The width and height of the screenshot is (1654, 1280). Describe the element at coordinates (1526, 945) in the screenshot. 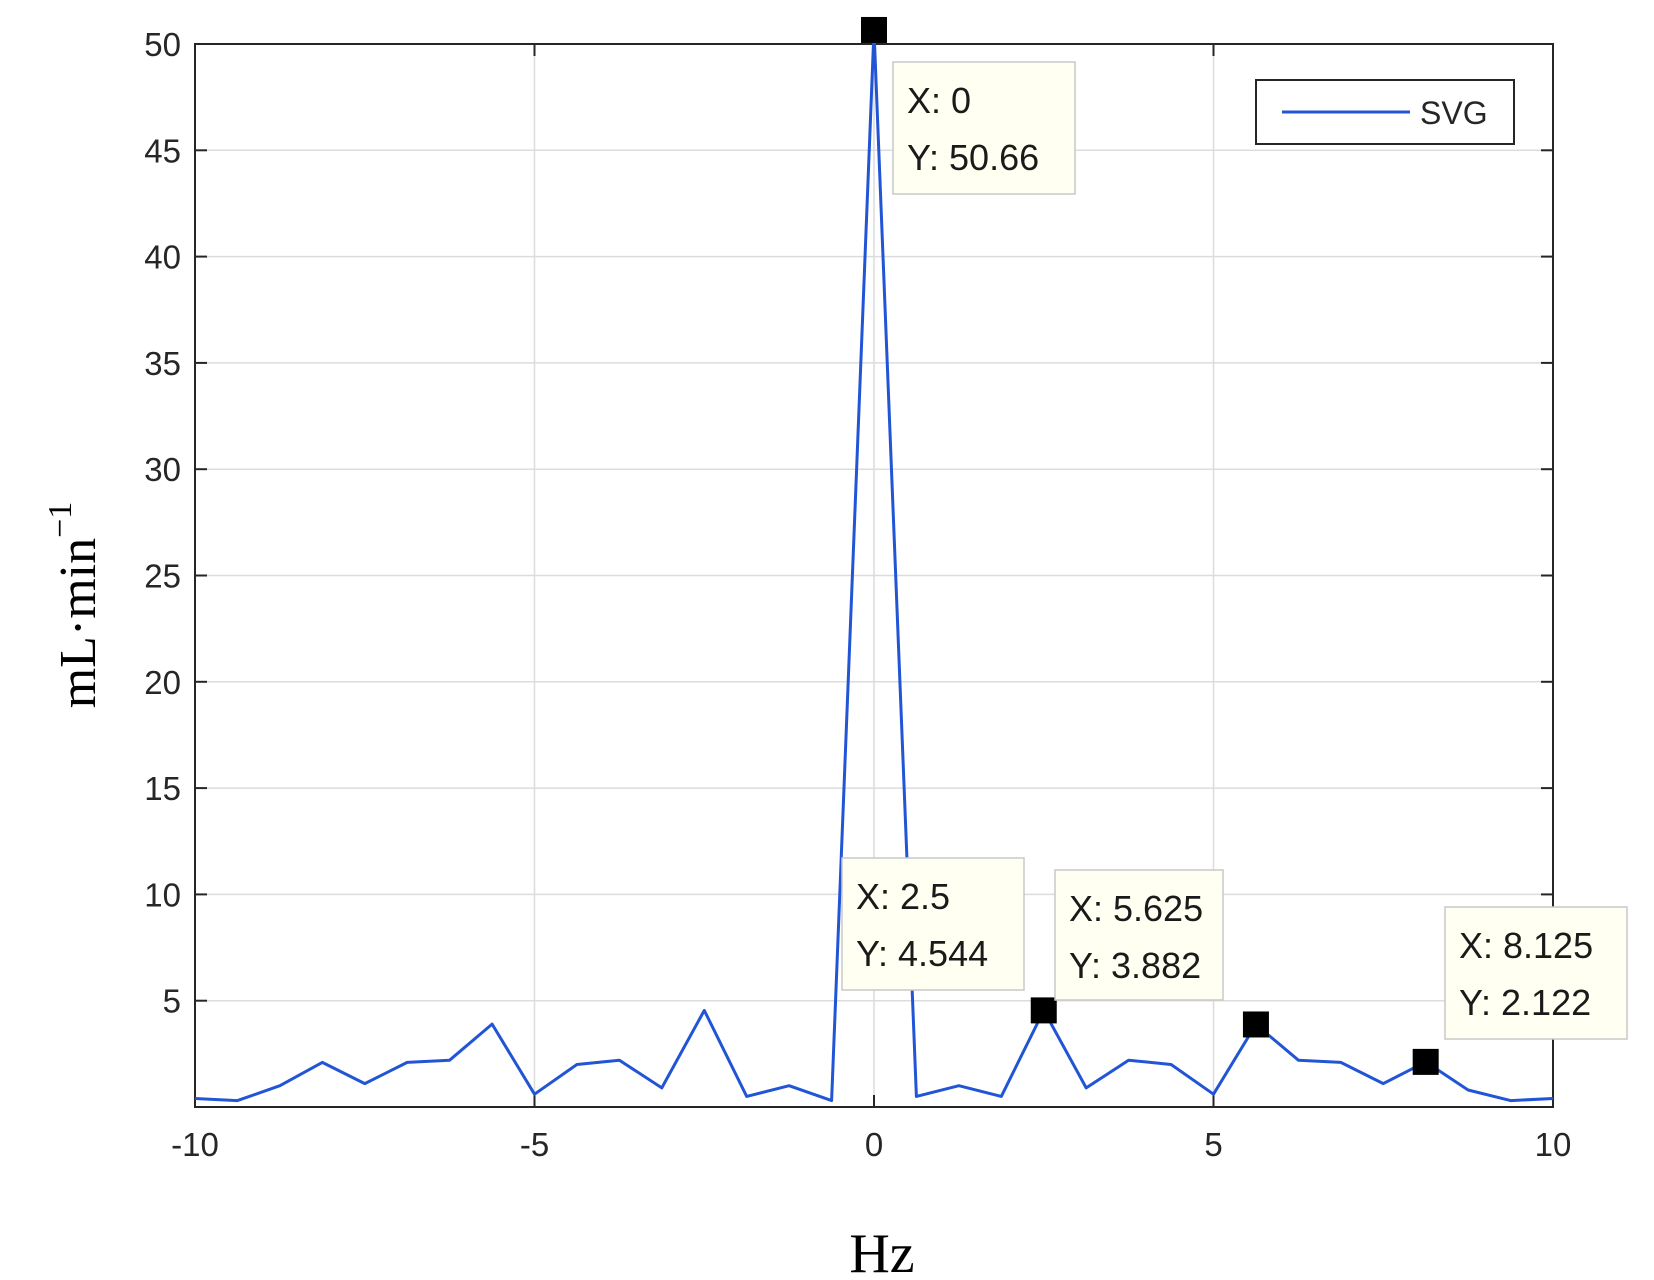

I see `datatip-x-label: X: 8.125` at that location.